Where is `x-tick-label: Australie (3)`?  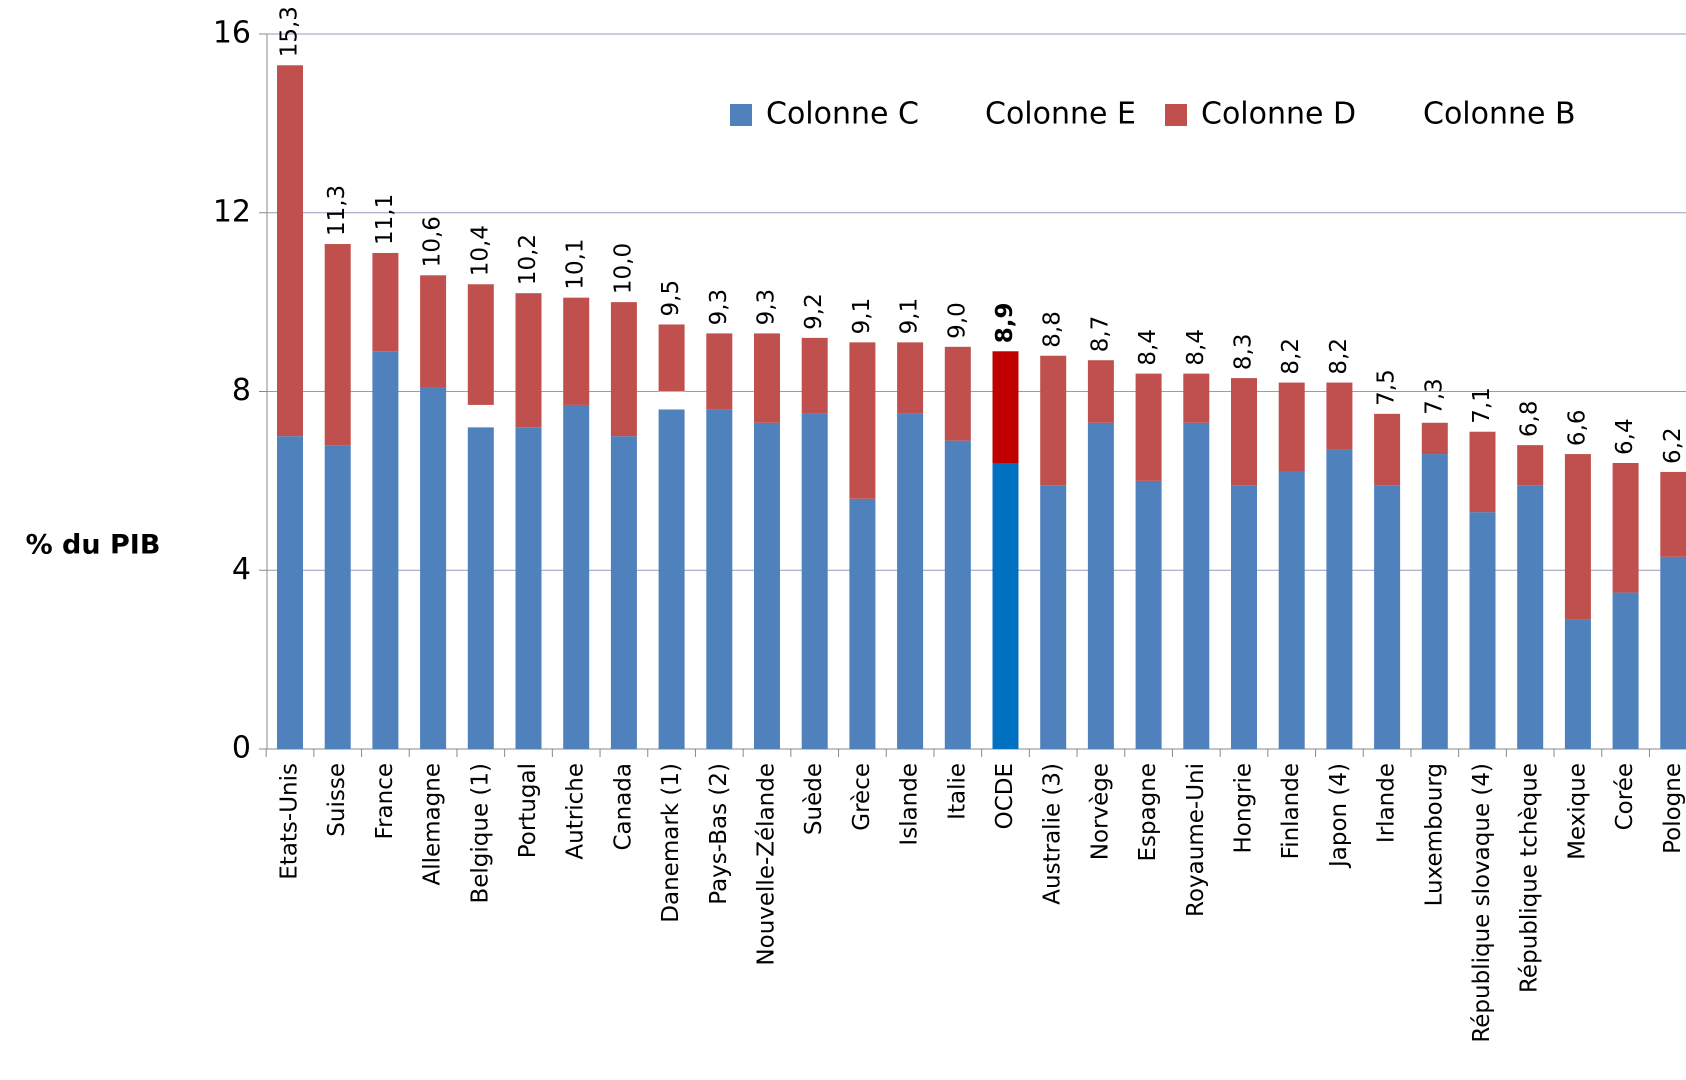 x-tick-label: Australie (3) is located at coordinates (1053, 834).